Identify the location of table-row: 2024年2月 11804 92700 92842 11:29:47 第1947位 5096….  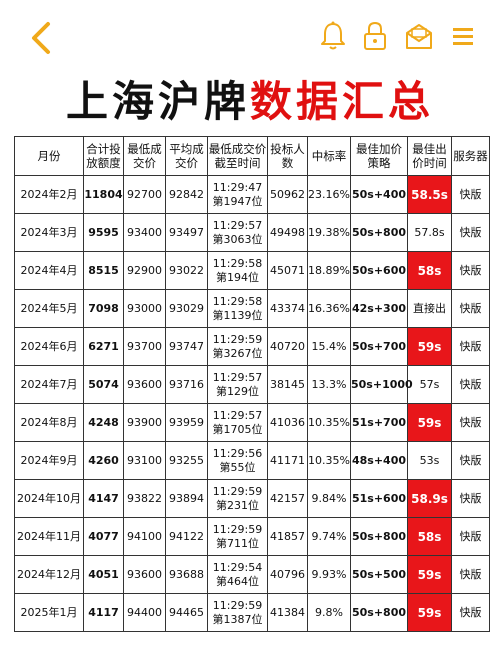
(252, 194).